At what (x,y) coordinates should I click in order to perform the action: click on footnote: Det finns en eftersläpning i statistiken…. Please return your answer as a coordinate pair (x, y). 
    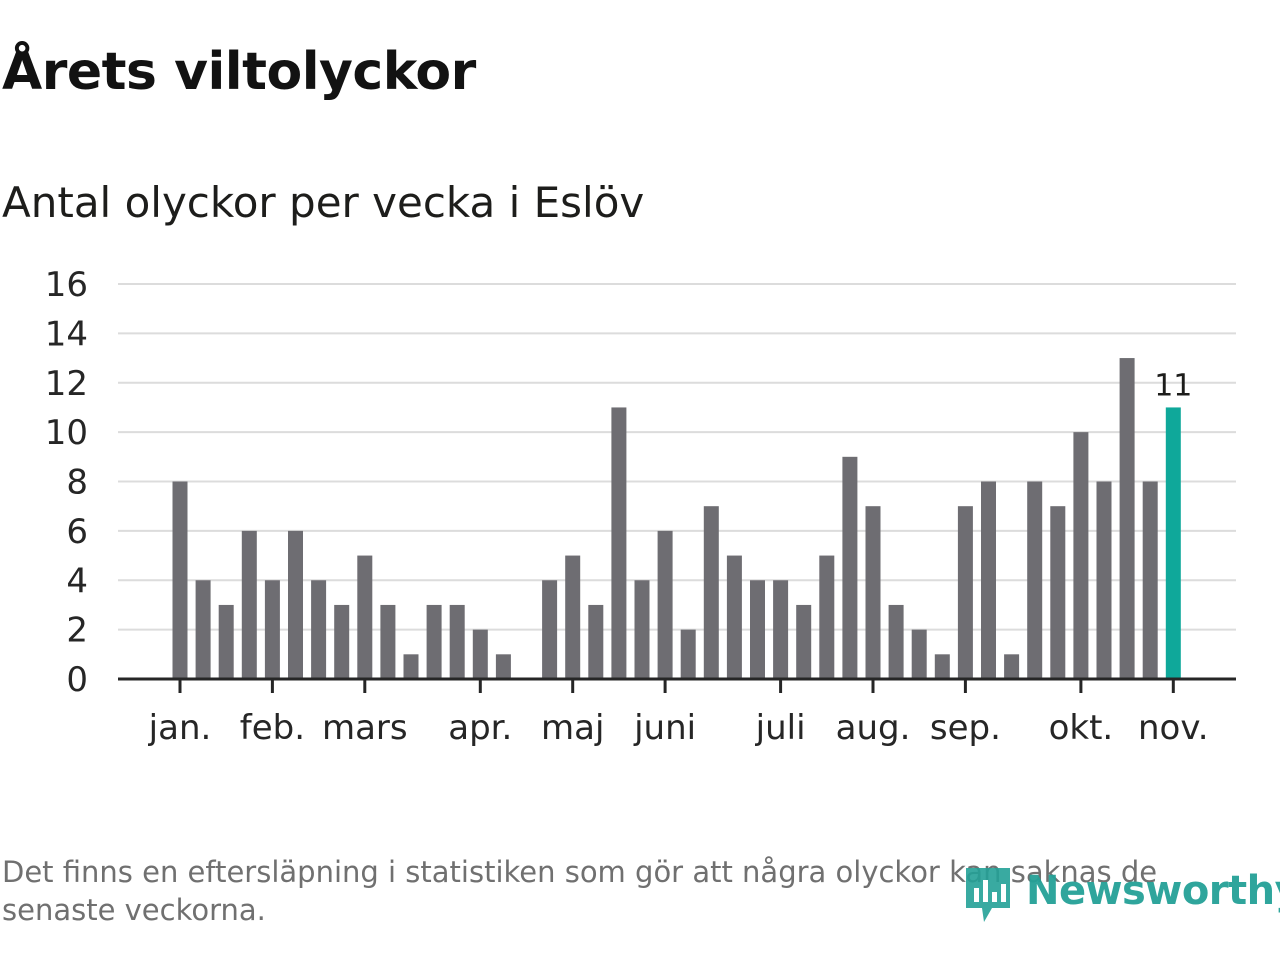
    Looking at the image, I should click on (580, 891).